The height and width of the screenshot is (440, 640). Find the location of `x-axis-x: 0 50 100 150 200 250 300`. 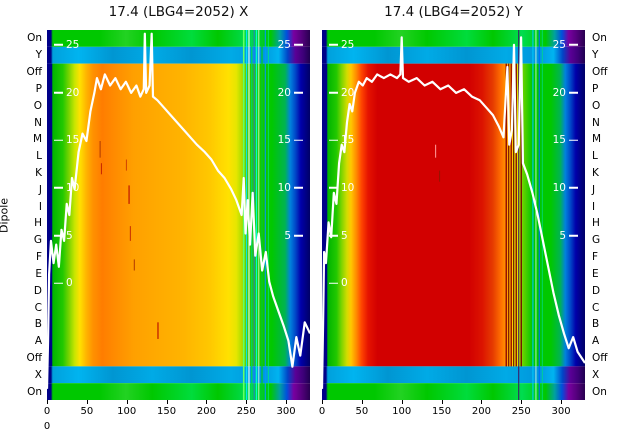

x-axis-x: 0 50 100 150 200 250 300 is located at coordinates (176, 415).